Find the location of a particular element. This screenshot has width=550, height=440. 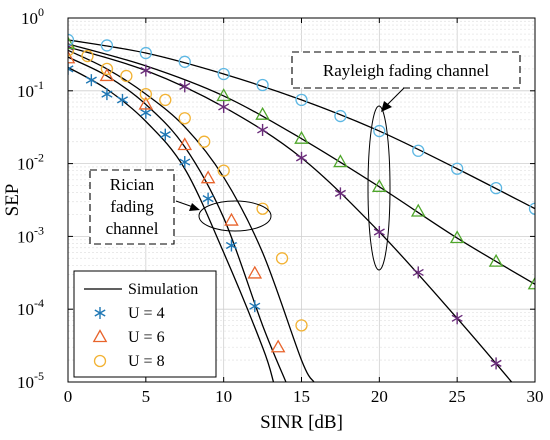

legend-marker-asterisk is located at coordinates (100, 313).